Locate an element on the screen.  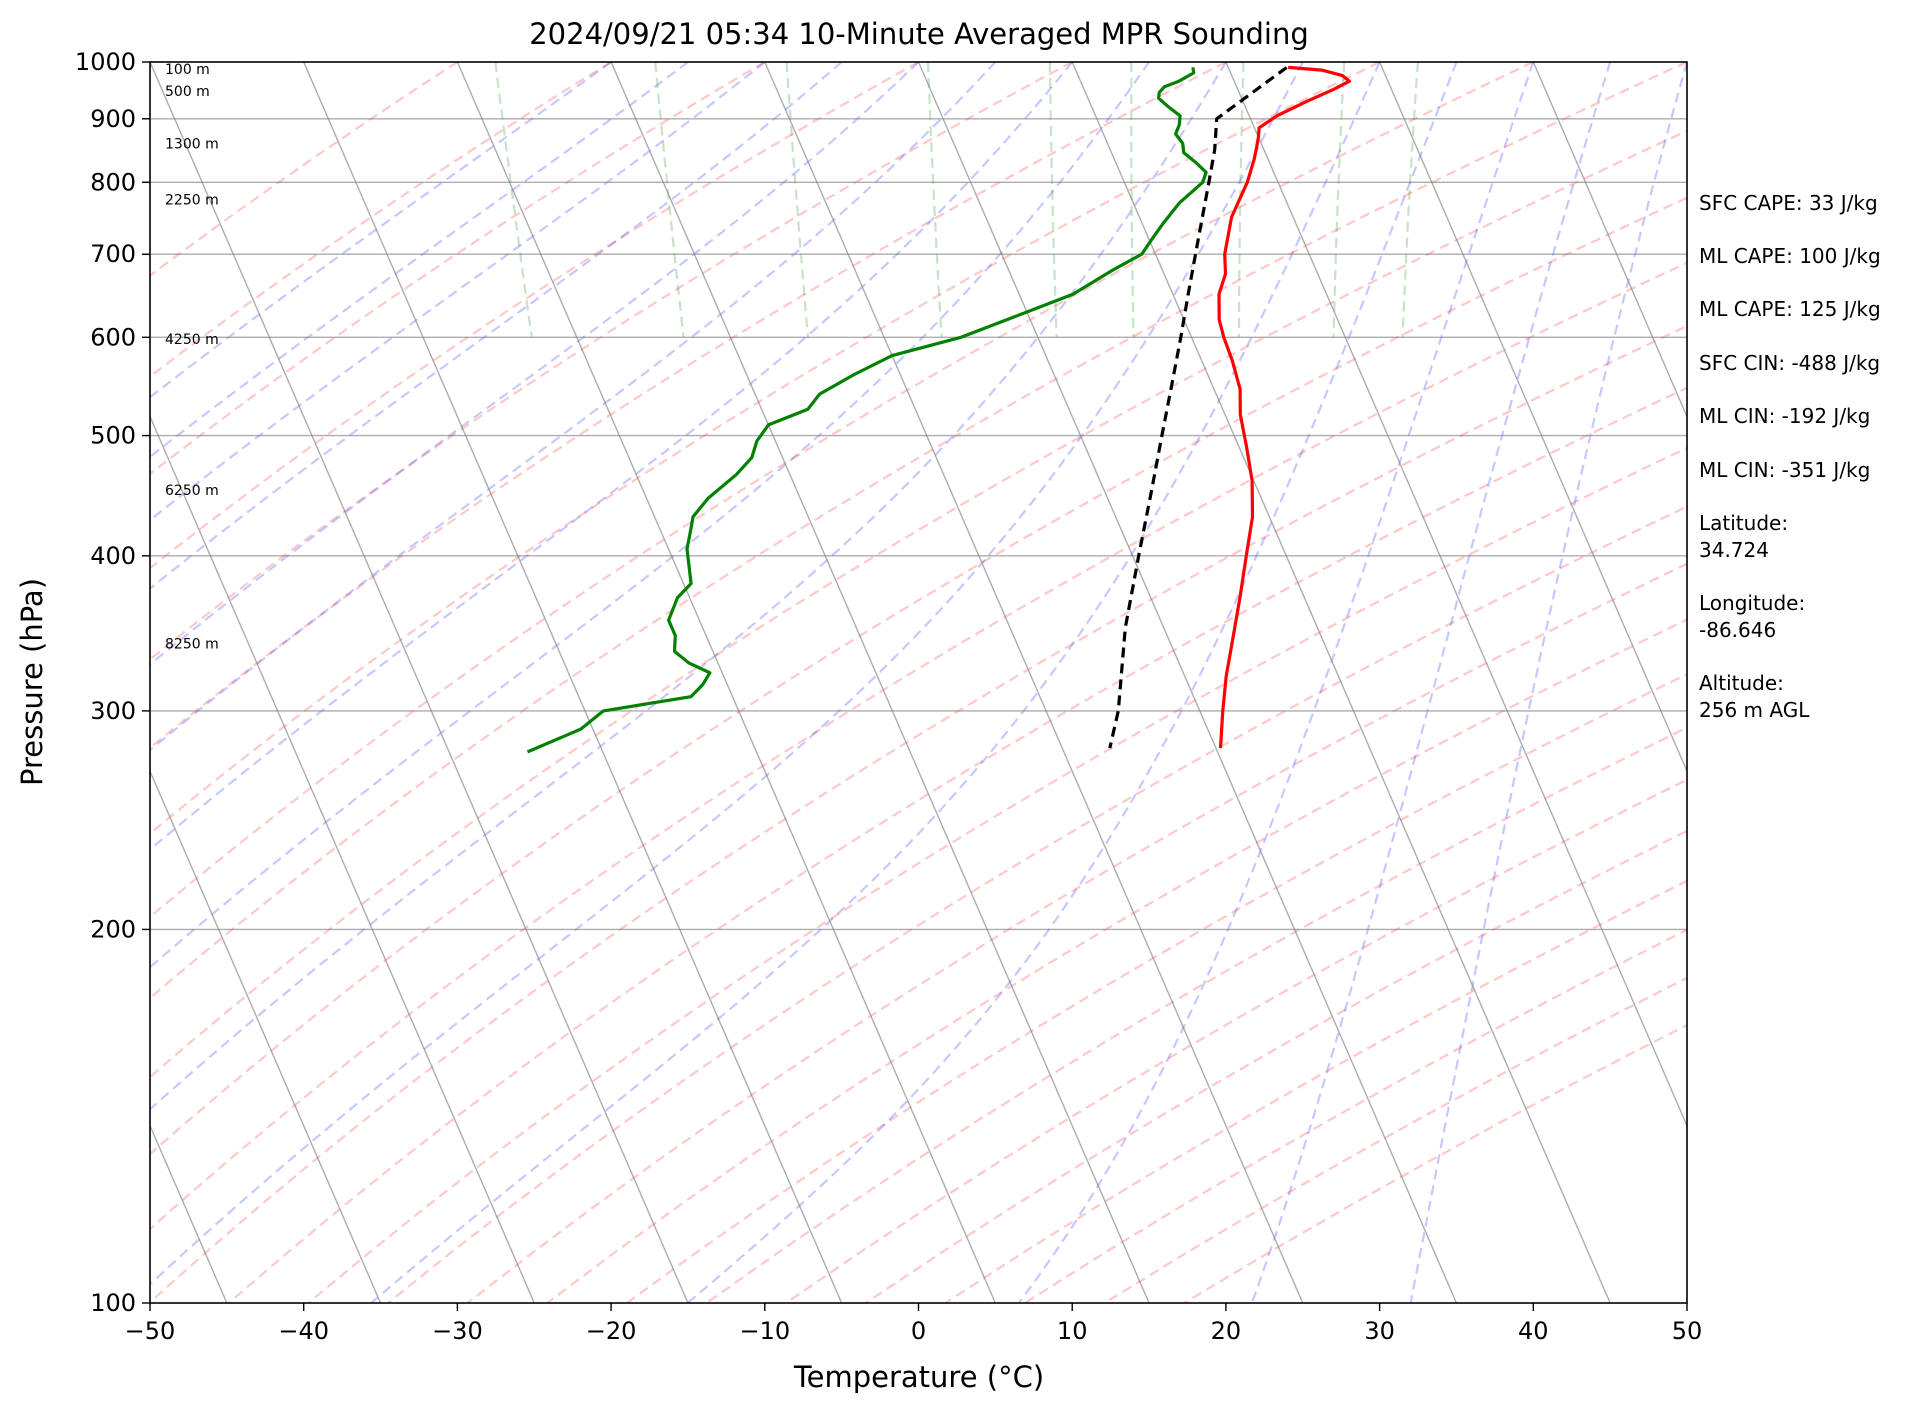
ml-cape-text-1: ML CAPE: 100 J/kg is located at coordinates (1790, 256).